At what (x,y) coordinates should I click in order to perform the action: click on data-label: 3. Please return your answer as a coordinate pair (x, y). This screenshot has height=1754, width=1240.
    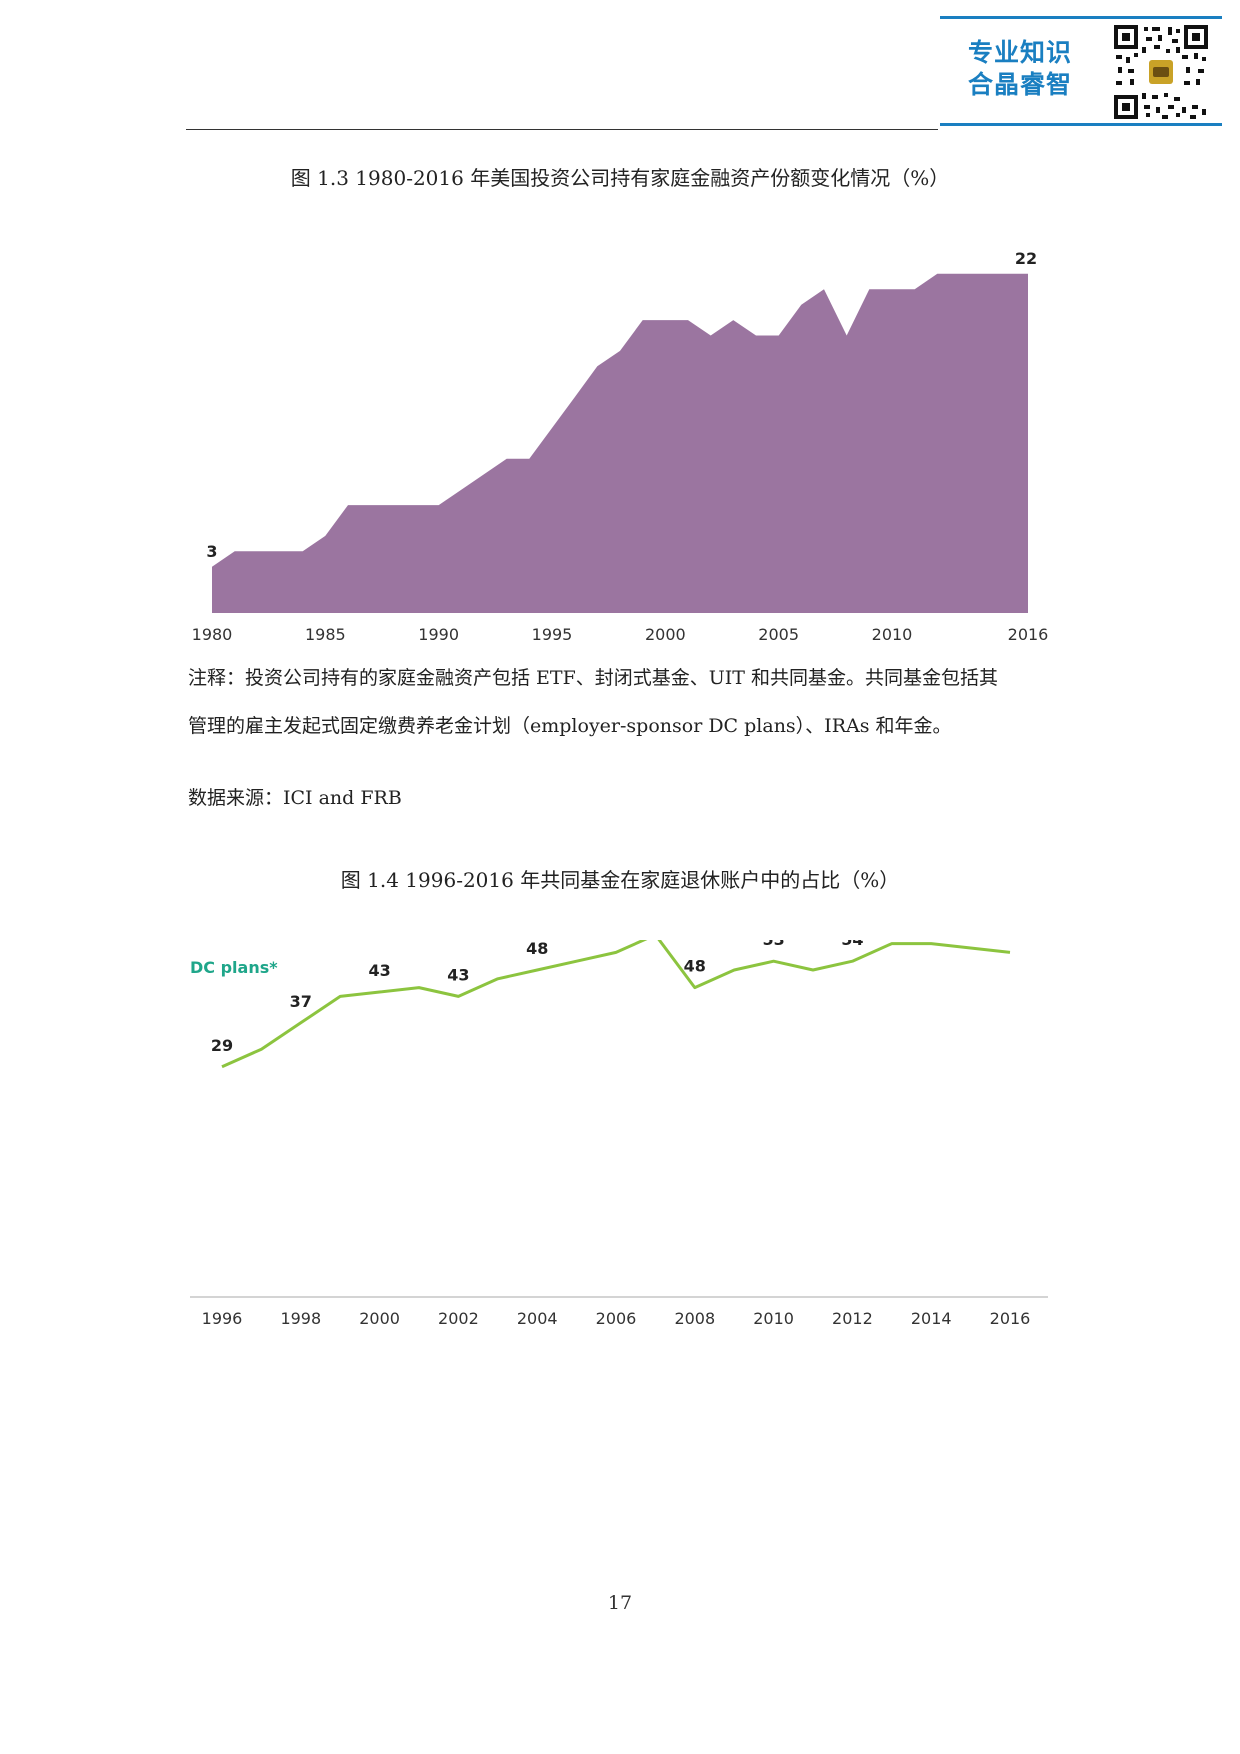
    Looking at the image, I should click on (211, 551).